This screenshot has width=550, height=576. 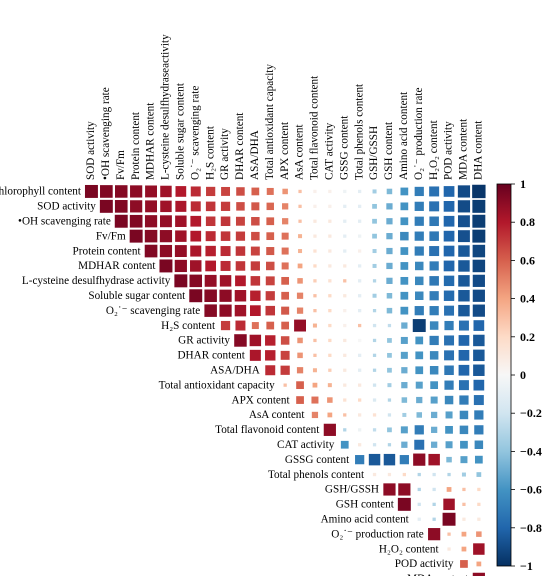 What do you see at coordinates (419, 221) in the screenshot?
I see `heatmap-cell-r2-c22` at bounding box center [419, 221].